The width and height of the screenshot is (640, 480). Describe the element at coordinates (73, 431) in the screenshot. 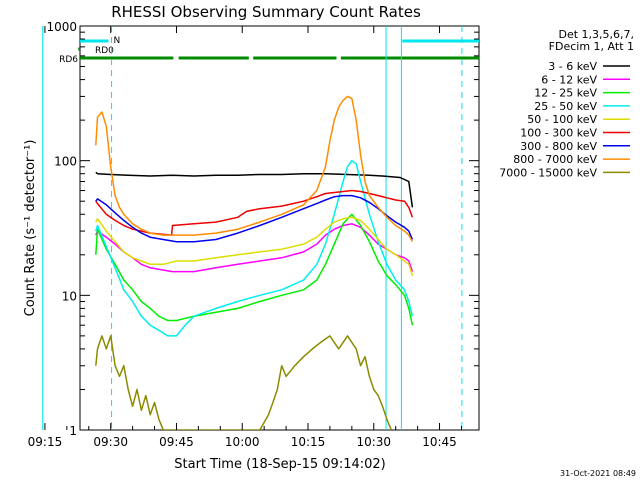

I see `y-tick-label-0: 1` at that location.